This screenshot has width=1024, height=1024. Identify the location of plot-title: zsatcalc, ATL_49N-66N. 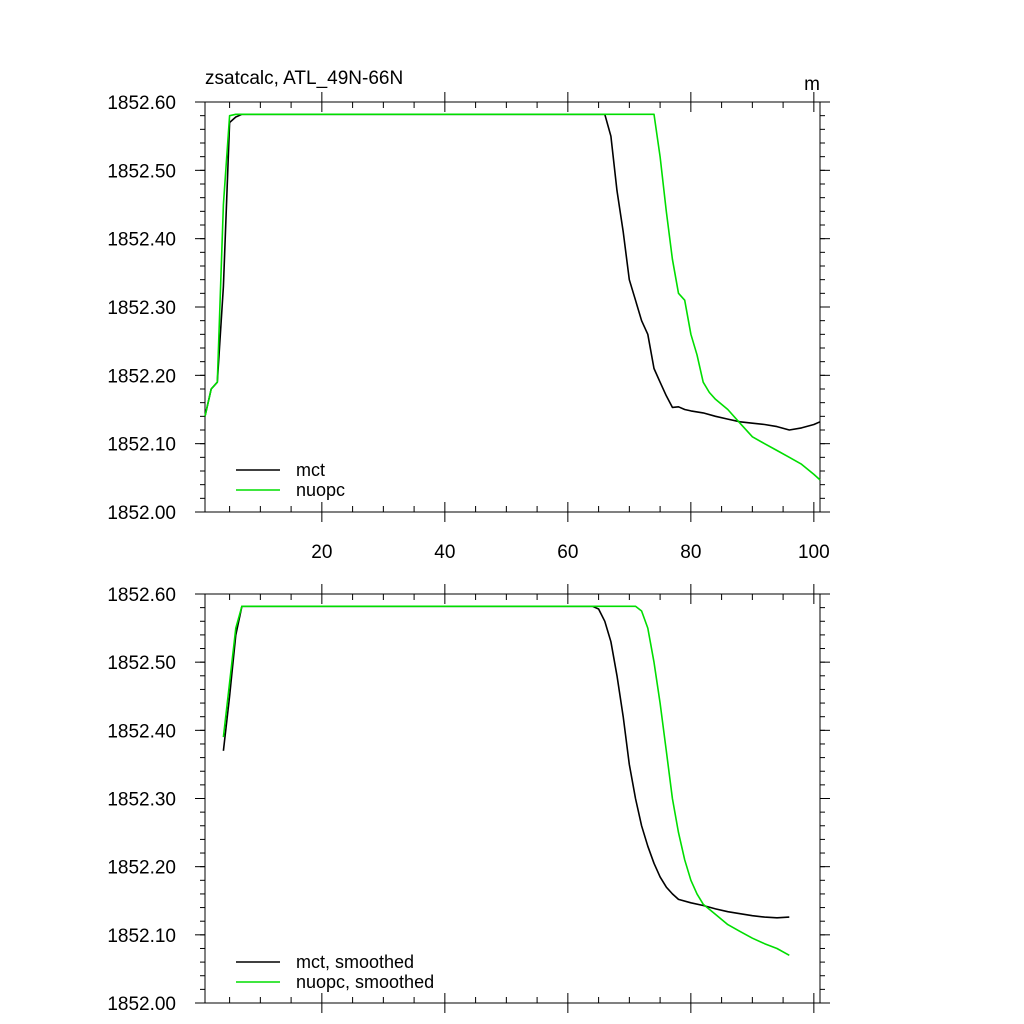
(304, 78).